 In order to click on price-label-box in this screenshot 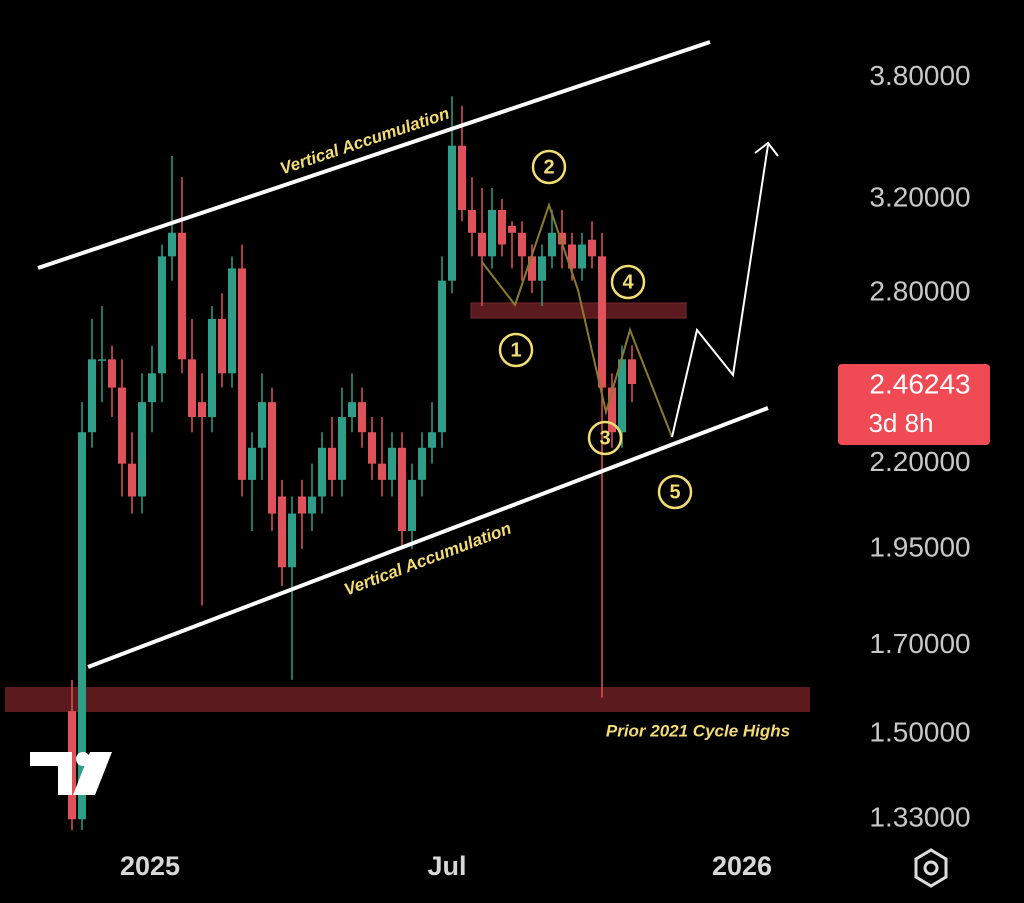, I will do `click(914, 404)`.